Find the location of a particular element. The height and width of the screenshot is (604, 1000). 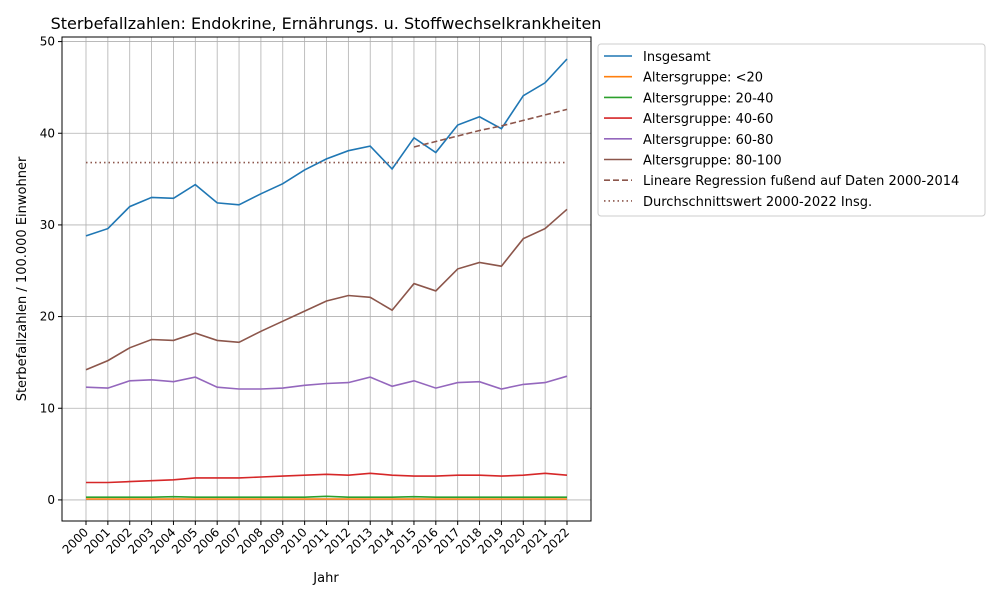

legend-label: Insgesamt is located at coordinates (677, 57).